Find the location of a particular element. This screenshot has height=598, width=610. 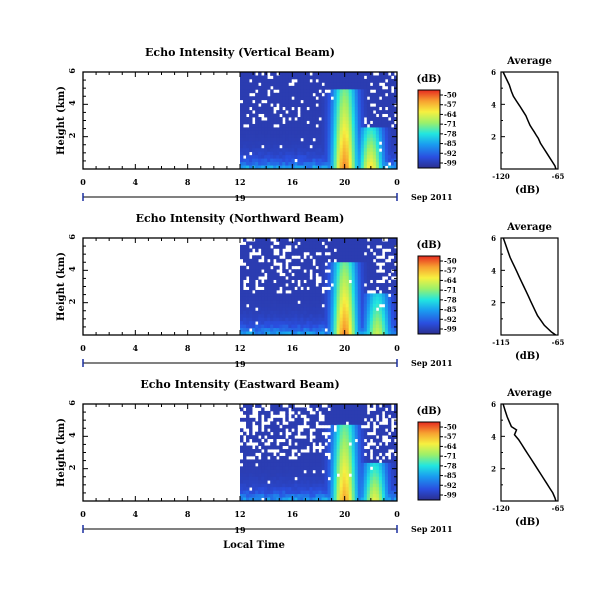

average-x-tick-label: -115 is located at coordinates (501, 342).